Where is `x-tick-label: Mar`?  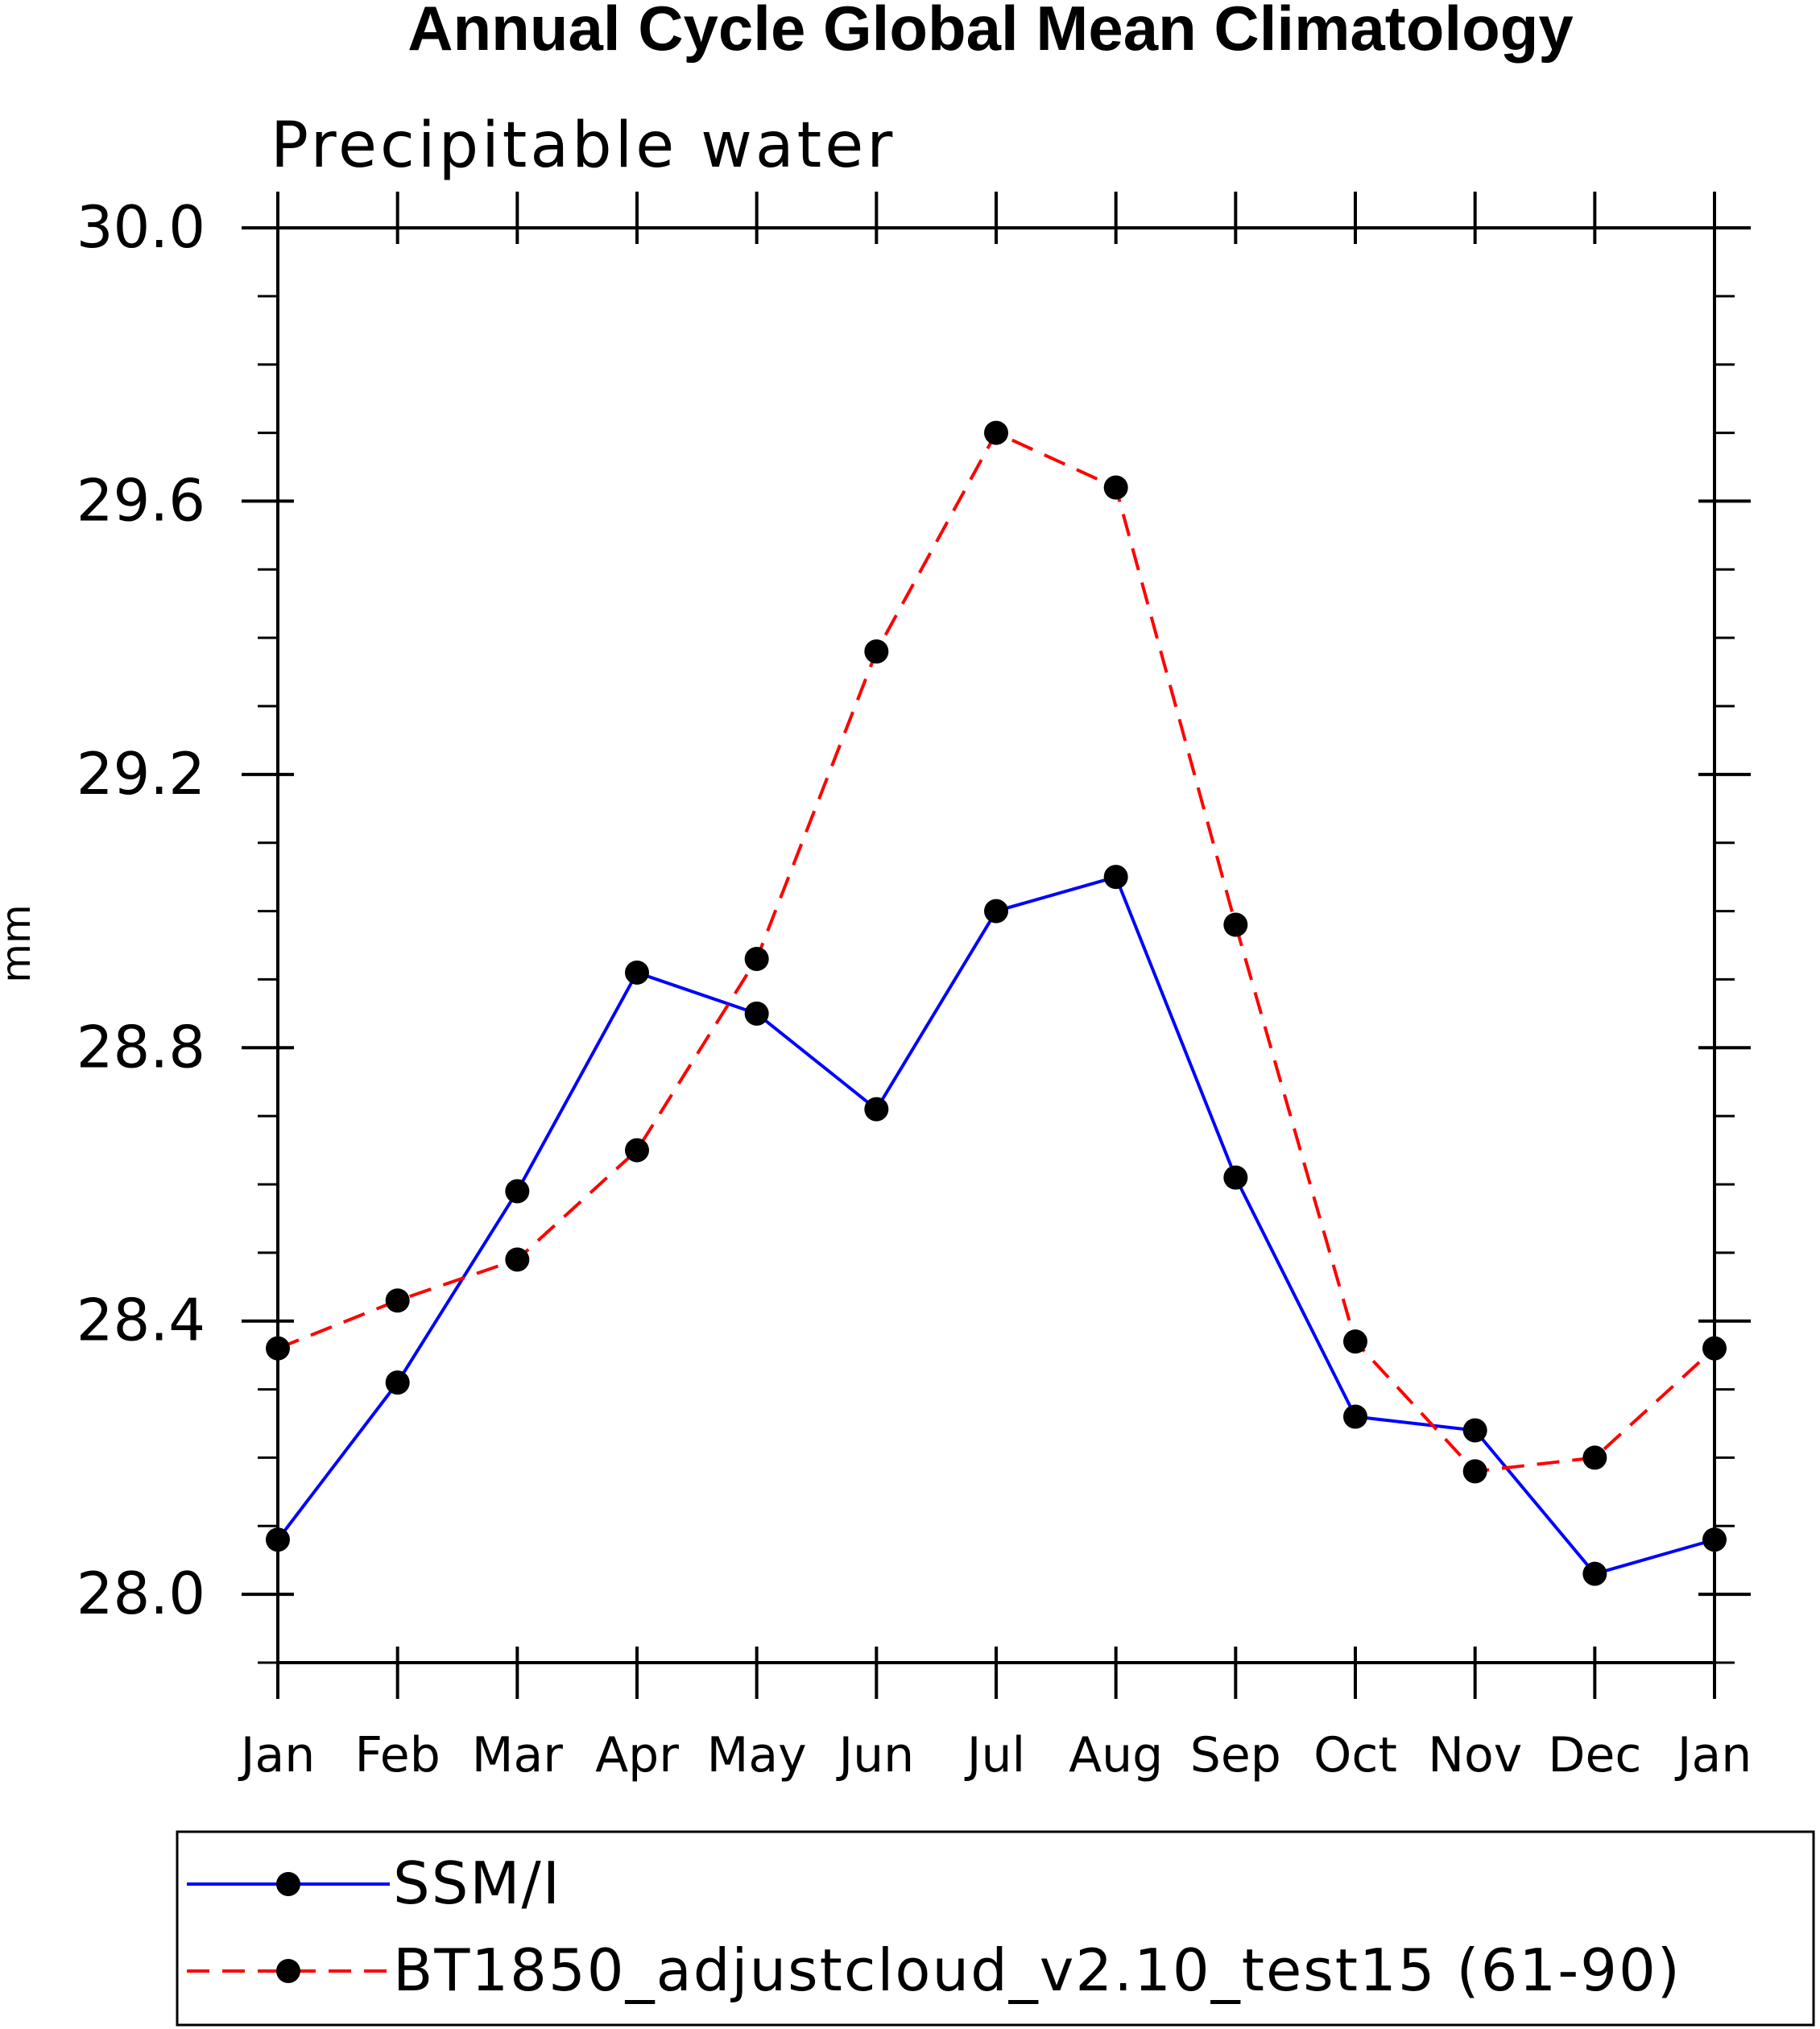 x-tick-label: Mar is located at coordinates (518, 1755).